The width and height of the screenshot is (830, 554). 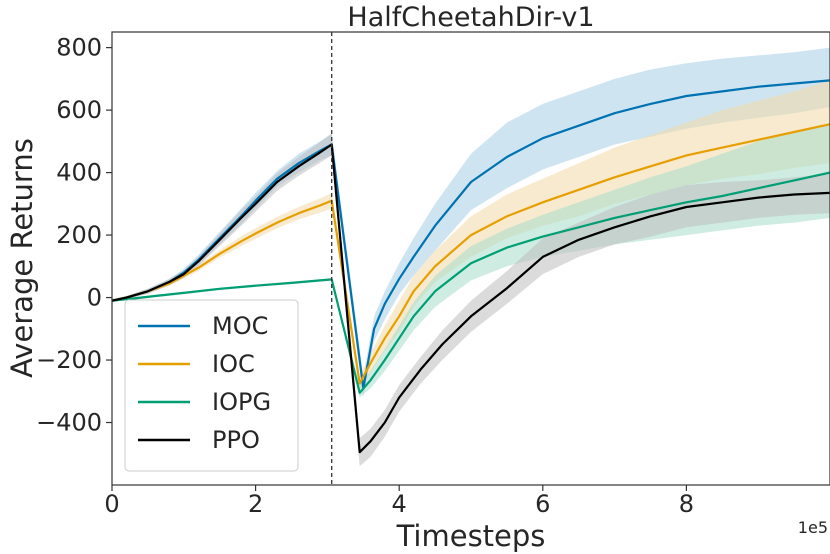 What do you see at coordinates (255, 504) in the screenshot?
I see `x-tick-label: 2` at bounding box center [255, 504].